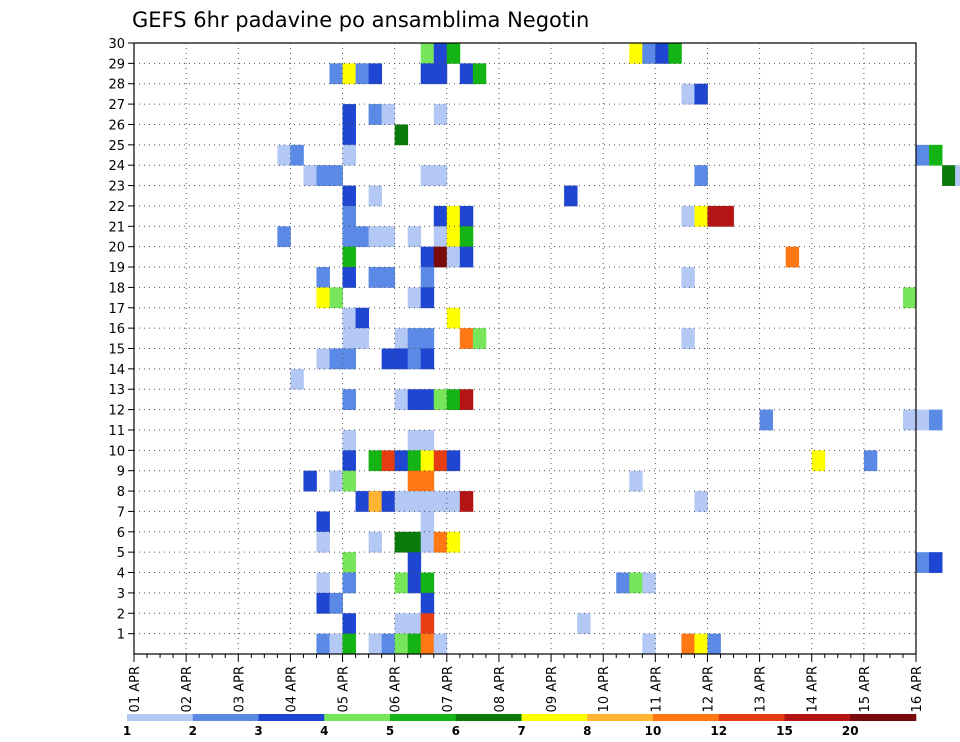 The width and height of the screenshot is (960, 742). What do you see at coordinates (127, 731) in the screenshot?
I see `colorbar-label: 1` at bounding box center [127, 731].